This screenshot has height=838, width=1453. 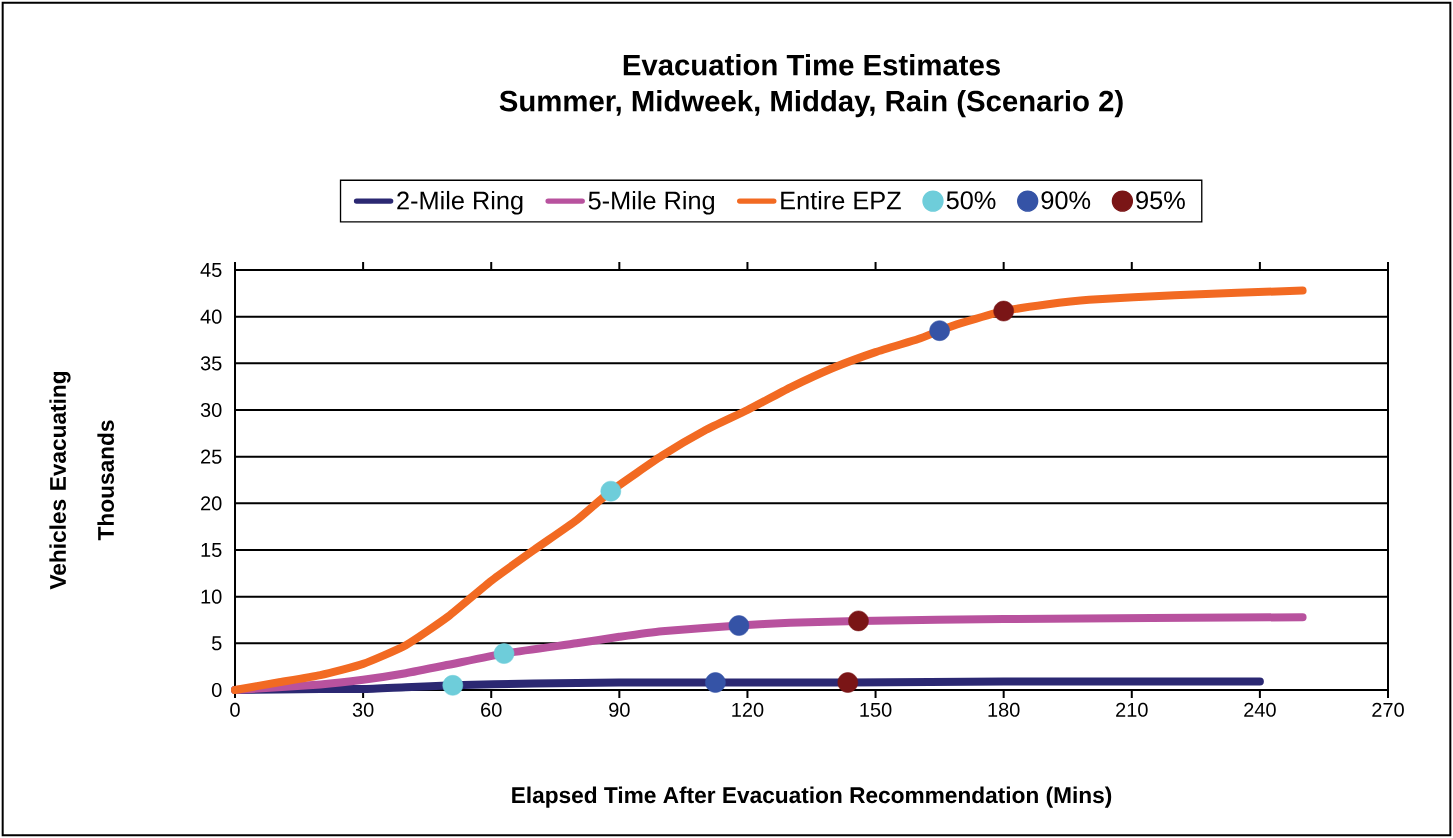 I want to click on x-tick-label: 210, so click(x=1132, y=709).